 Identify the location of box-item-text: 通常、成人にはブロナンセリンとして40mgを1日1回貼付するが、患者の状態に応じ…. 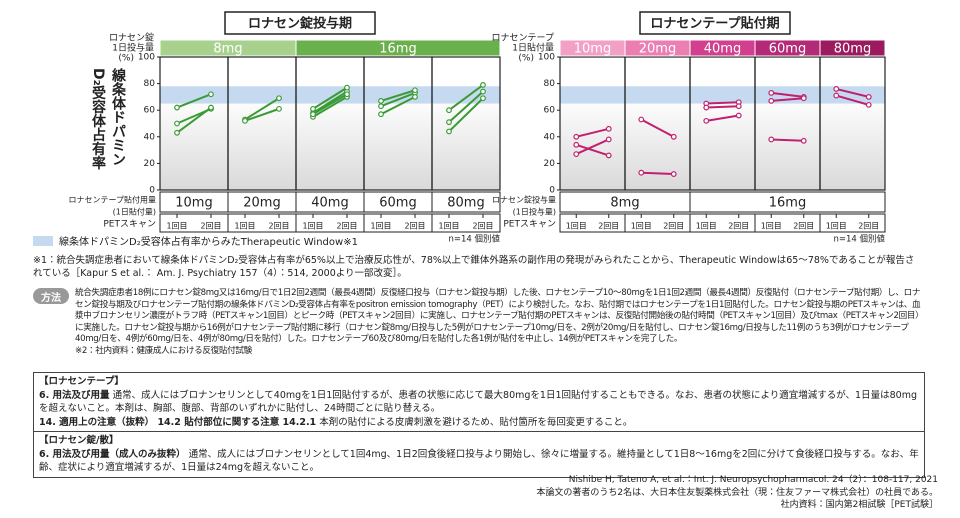
(478, 402).